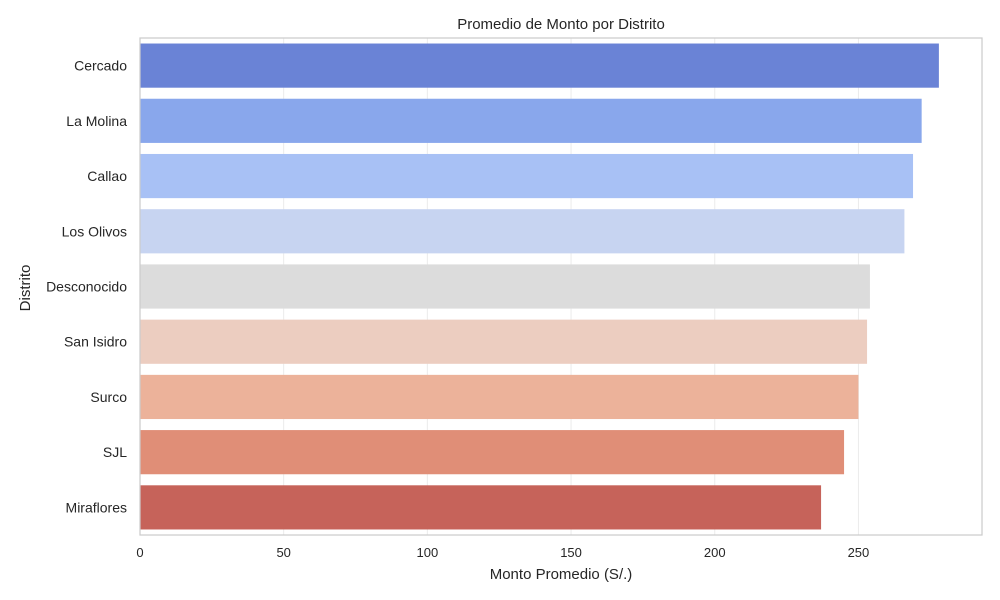 This screenshot has width=1000, height=600. Describe the element at coordinates (115, 452) in the screenshot. I see `y-tick-label: SJL` at that location.